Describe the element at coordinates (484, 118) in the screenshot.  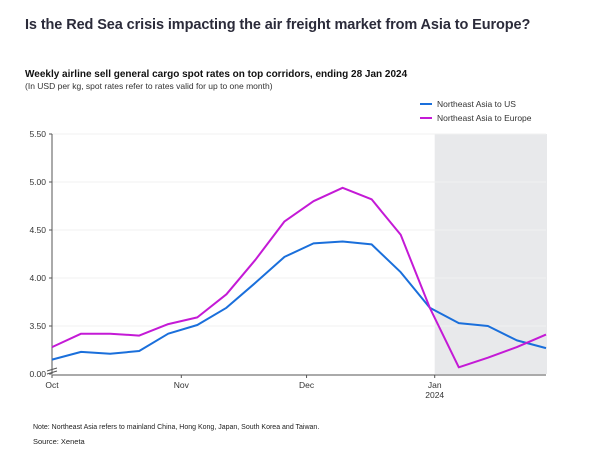
I see `legend-label-europe: Northeast Asia to Europe` at that location.